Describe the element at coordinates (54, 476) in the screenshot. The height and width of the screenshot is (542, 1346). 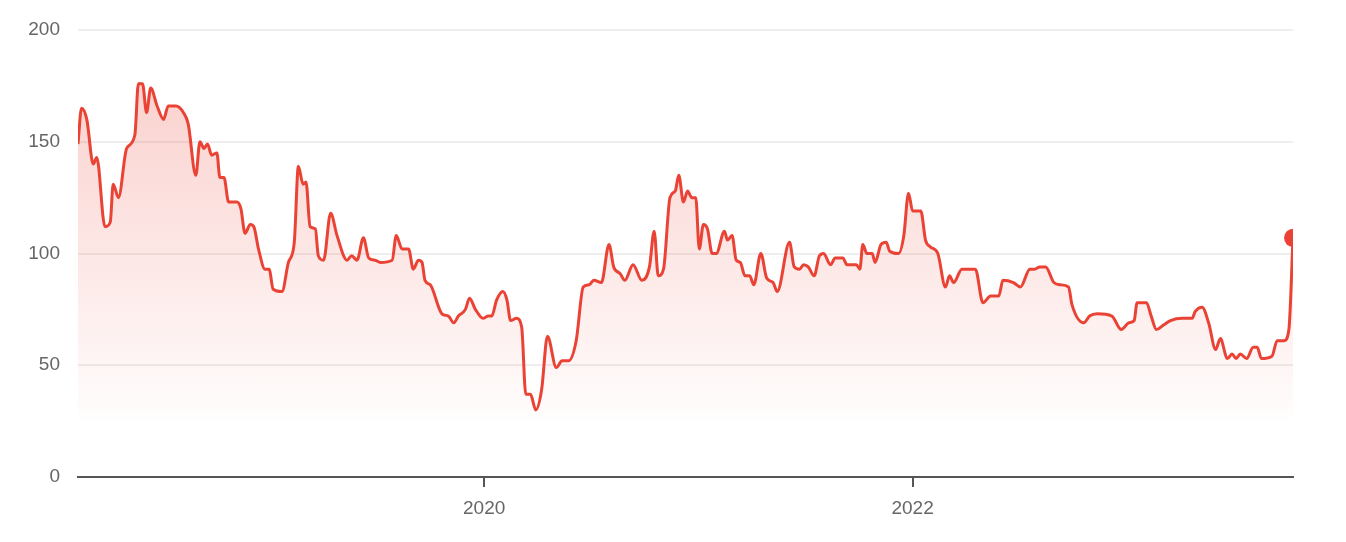
I see `y-tick-label: 0` at that location.